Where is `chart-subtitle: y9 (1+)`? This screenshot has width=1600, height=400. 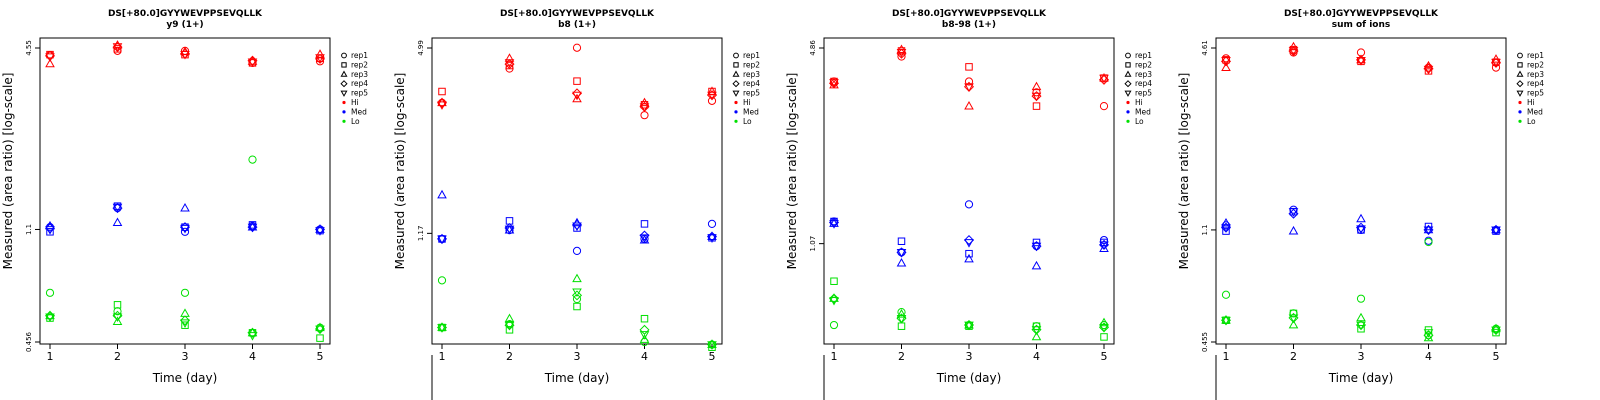 chart-subtitle: y9 (1+) is located at coordinates (184, 25).